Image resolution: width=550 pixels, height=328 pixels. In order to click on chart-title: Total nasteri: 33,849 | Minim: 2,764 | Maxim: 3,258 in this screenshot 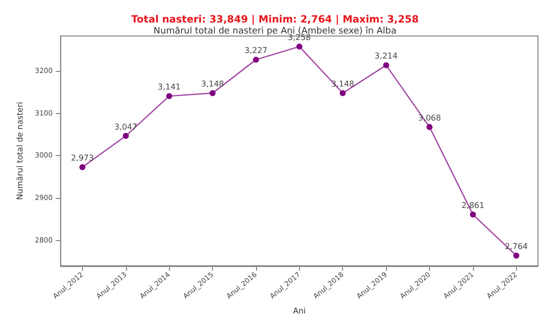, I will do `click(275, 20)`.